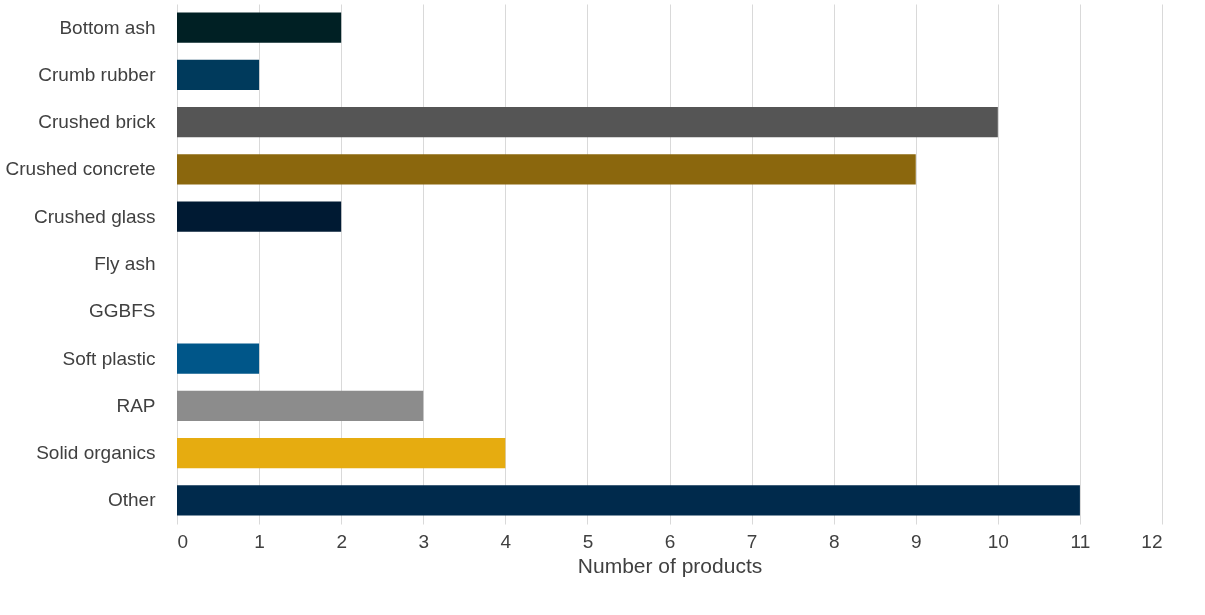 The width and height of the screenshot is (1205, 615). What do you see at coordinates (998, 541) in the screenshot?
I see `x-tick-label: 10` at bounding box center [998, 541].